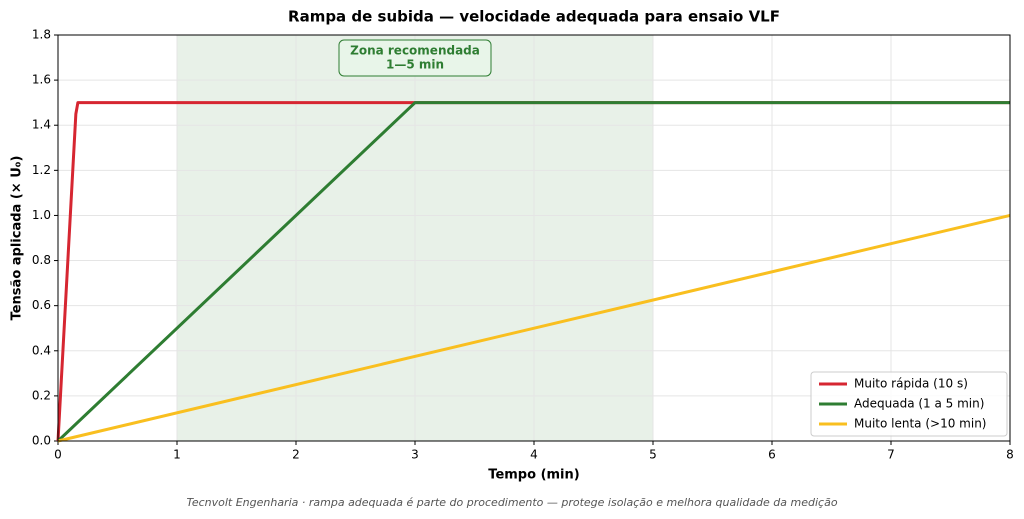  Describe the element at coordinates (919, 404) in the screenshot. I see `legend-label: Adequada (1 a 5 min)` at that location.